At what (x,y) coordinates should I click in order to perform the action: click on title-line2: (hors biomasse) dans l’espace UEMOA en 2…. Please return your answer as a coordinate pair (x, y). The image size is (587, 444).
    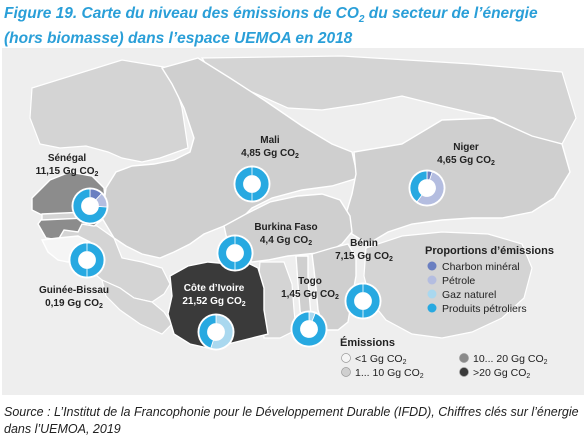
    Looking at the image, I should click on (178, 39).